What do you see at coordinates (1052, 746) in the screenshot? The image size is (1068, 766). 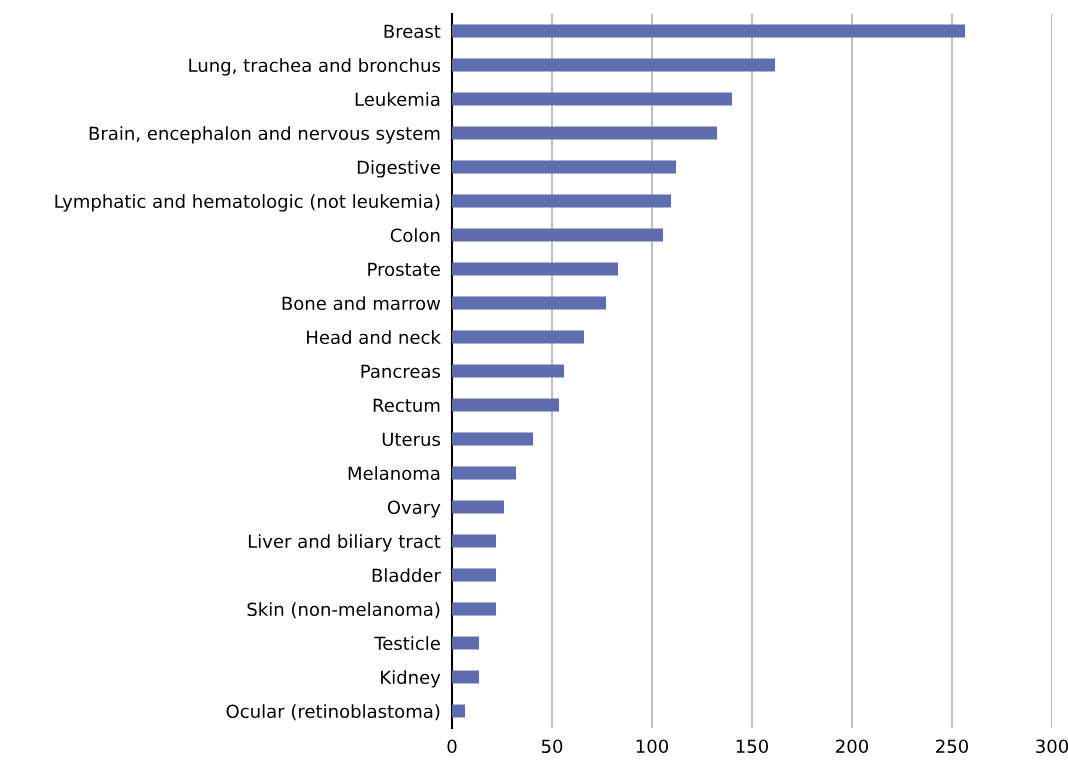 I see `x-tick-label: 300` at bounding box center [1052, 746].